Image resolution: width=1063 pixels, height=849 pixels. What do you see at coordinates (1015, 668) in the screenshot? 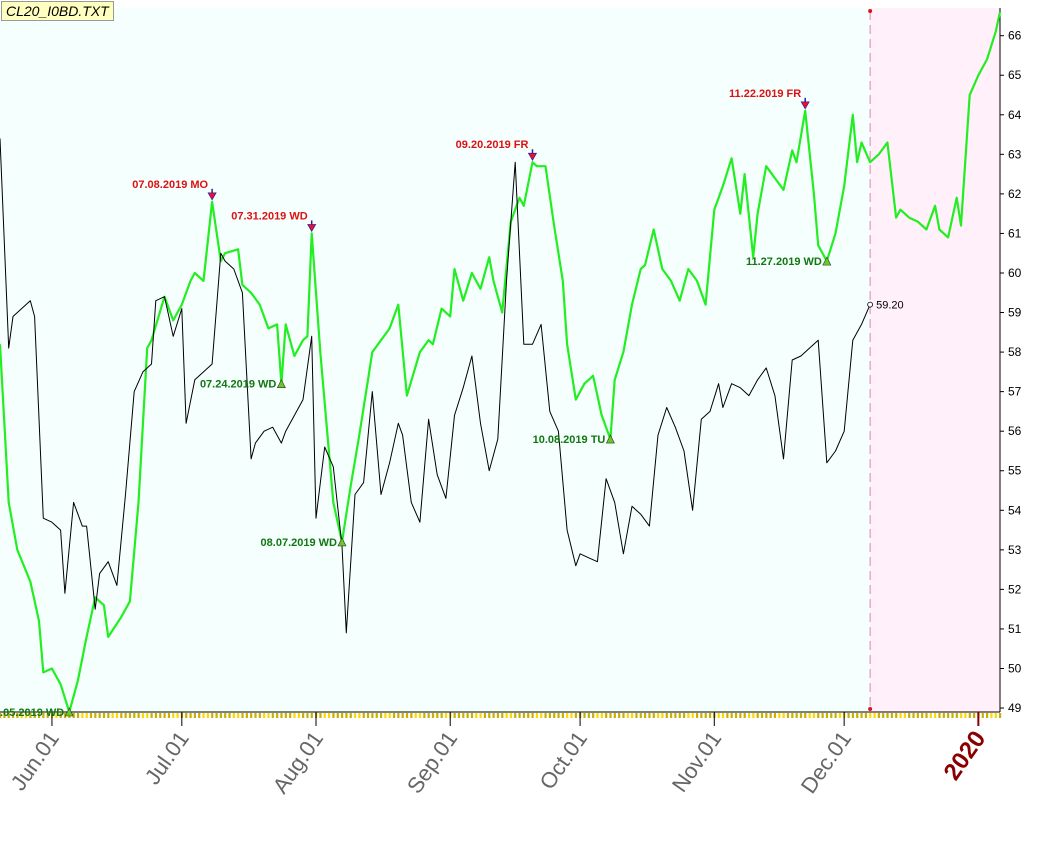
I see `y-tick-label: 50` at bounding box center [1015, 668].